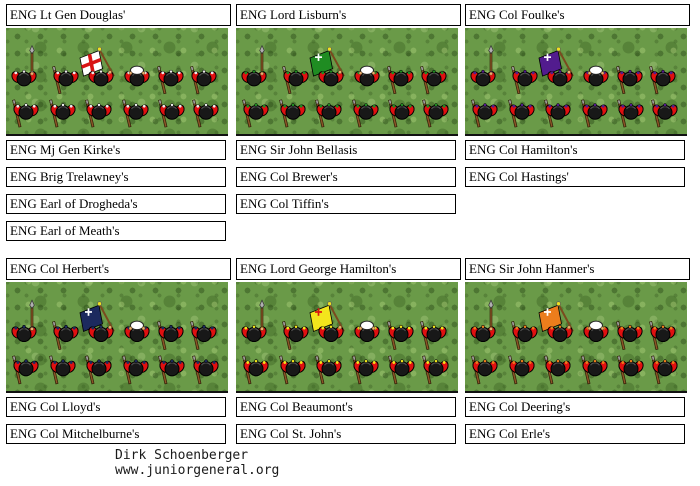 The image size is (700, 486). I want to click on unit-title: ENG Lord Lisburn's, so click(293, 14).